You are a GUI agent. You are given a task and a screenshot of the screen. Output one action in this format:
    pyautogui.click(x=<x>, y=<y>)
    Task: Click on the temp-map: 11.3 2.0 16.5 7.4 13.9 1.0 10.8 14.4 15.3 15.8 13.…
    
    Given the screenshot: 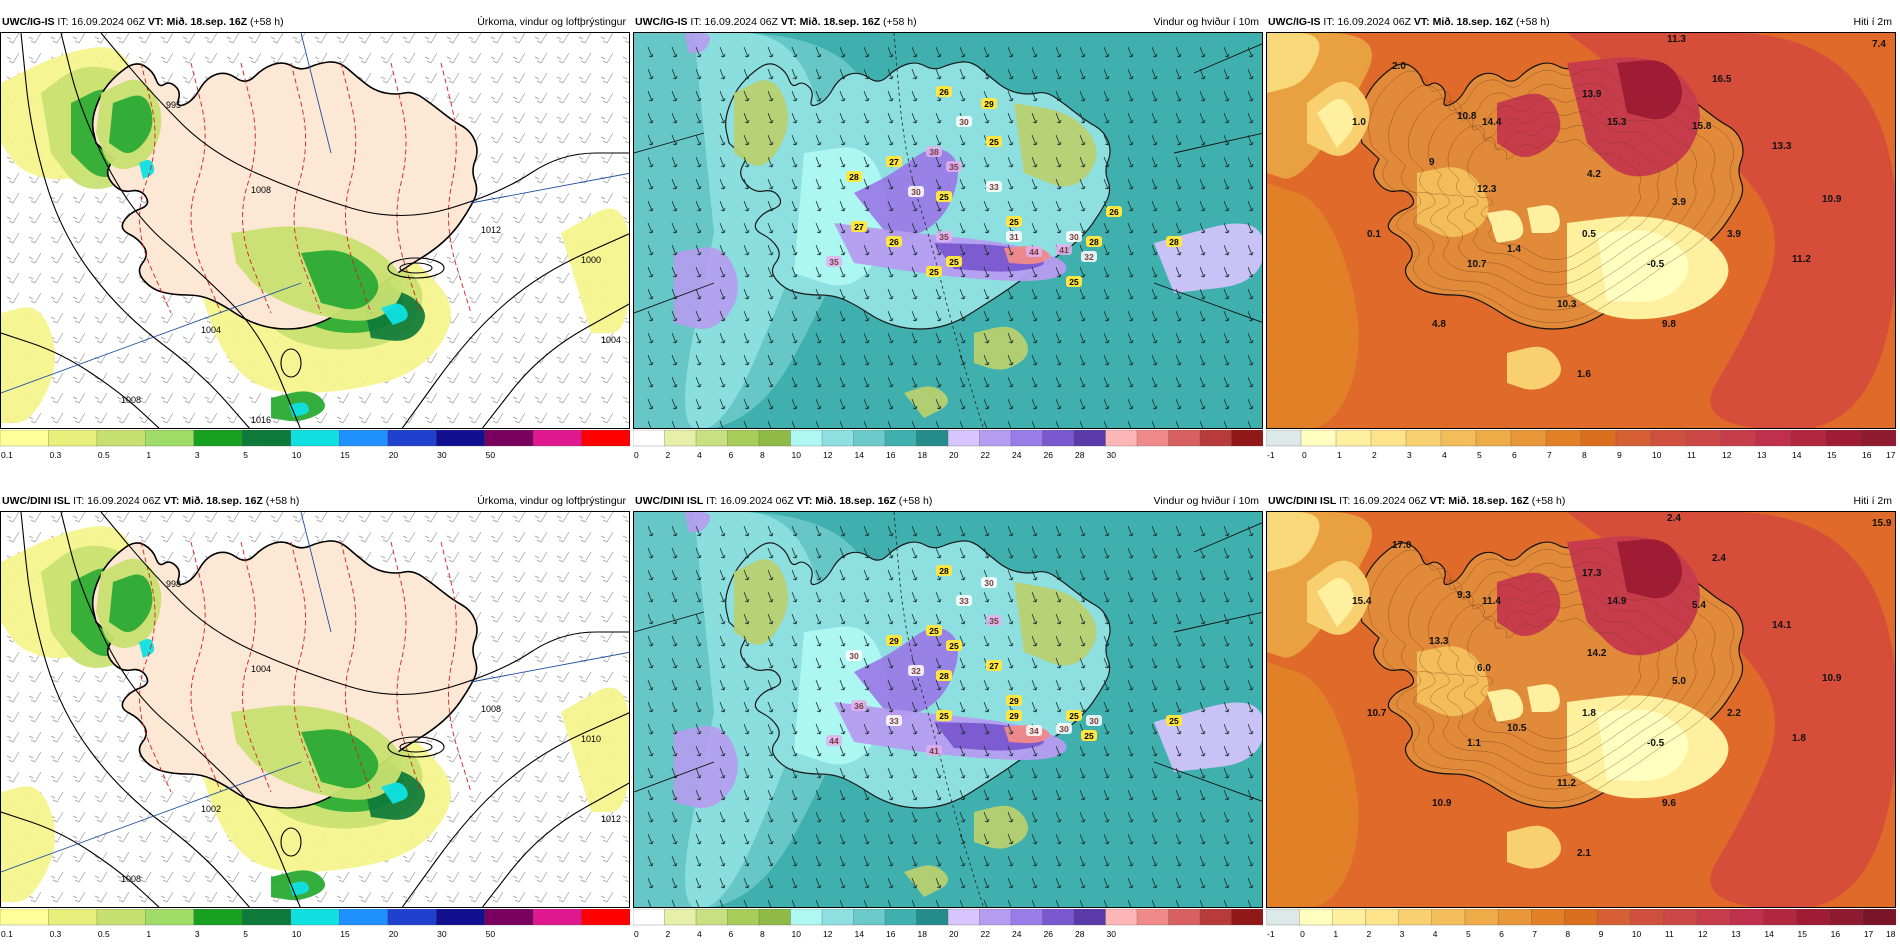 What is the action you would take?
    pyautogui.click(x=1581, y=230)
    